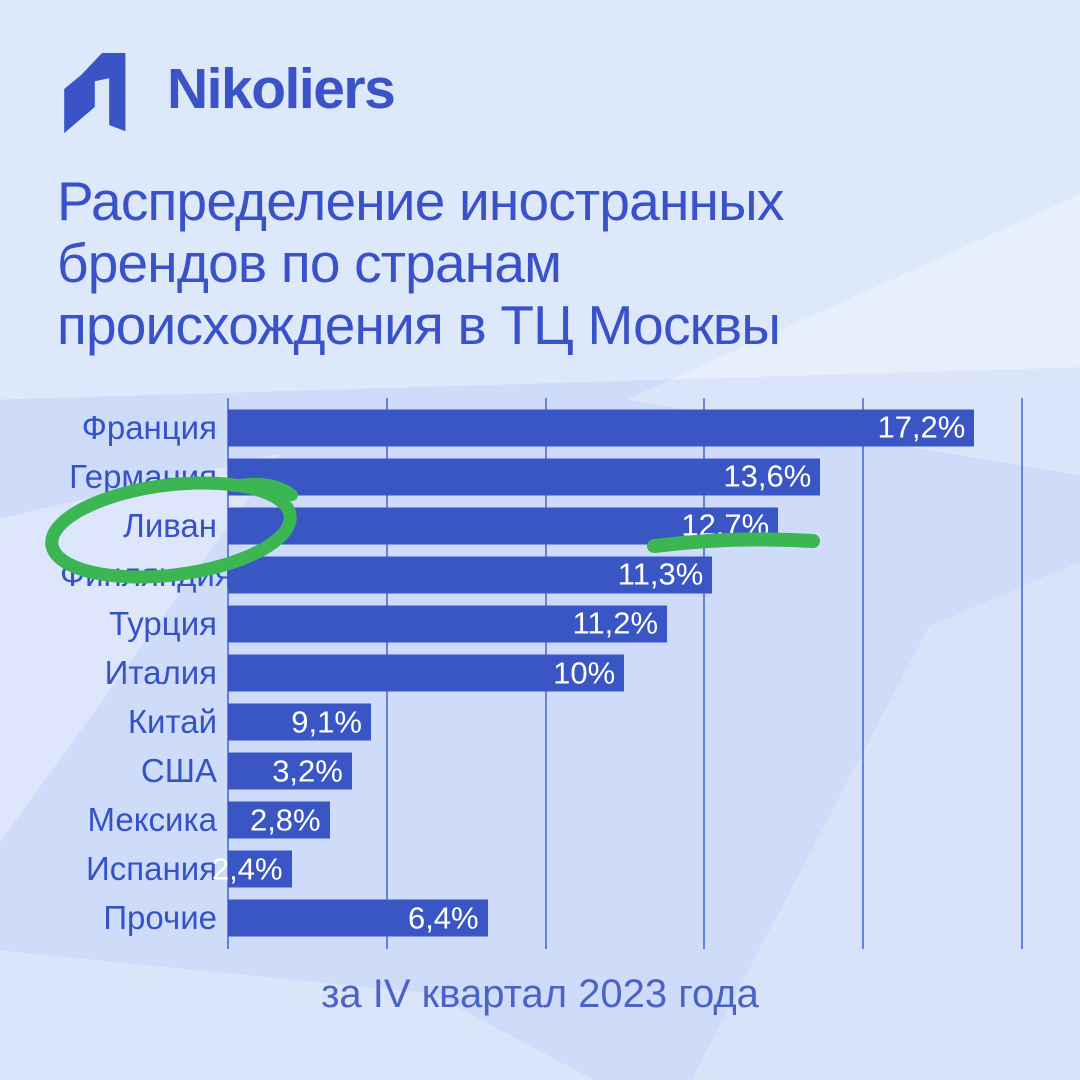 The height and width of the screenshot is (1080, 1080). I want to click on bar-label: США, so click(178, 771).